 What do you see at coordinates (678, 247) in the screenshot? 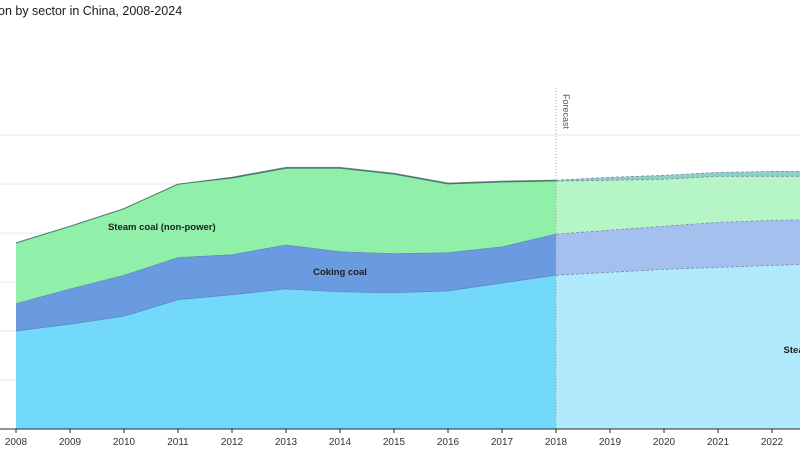
I see `area-coking-coal-forecast` at bounding box center [678, 247].